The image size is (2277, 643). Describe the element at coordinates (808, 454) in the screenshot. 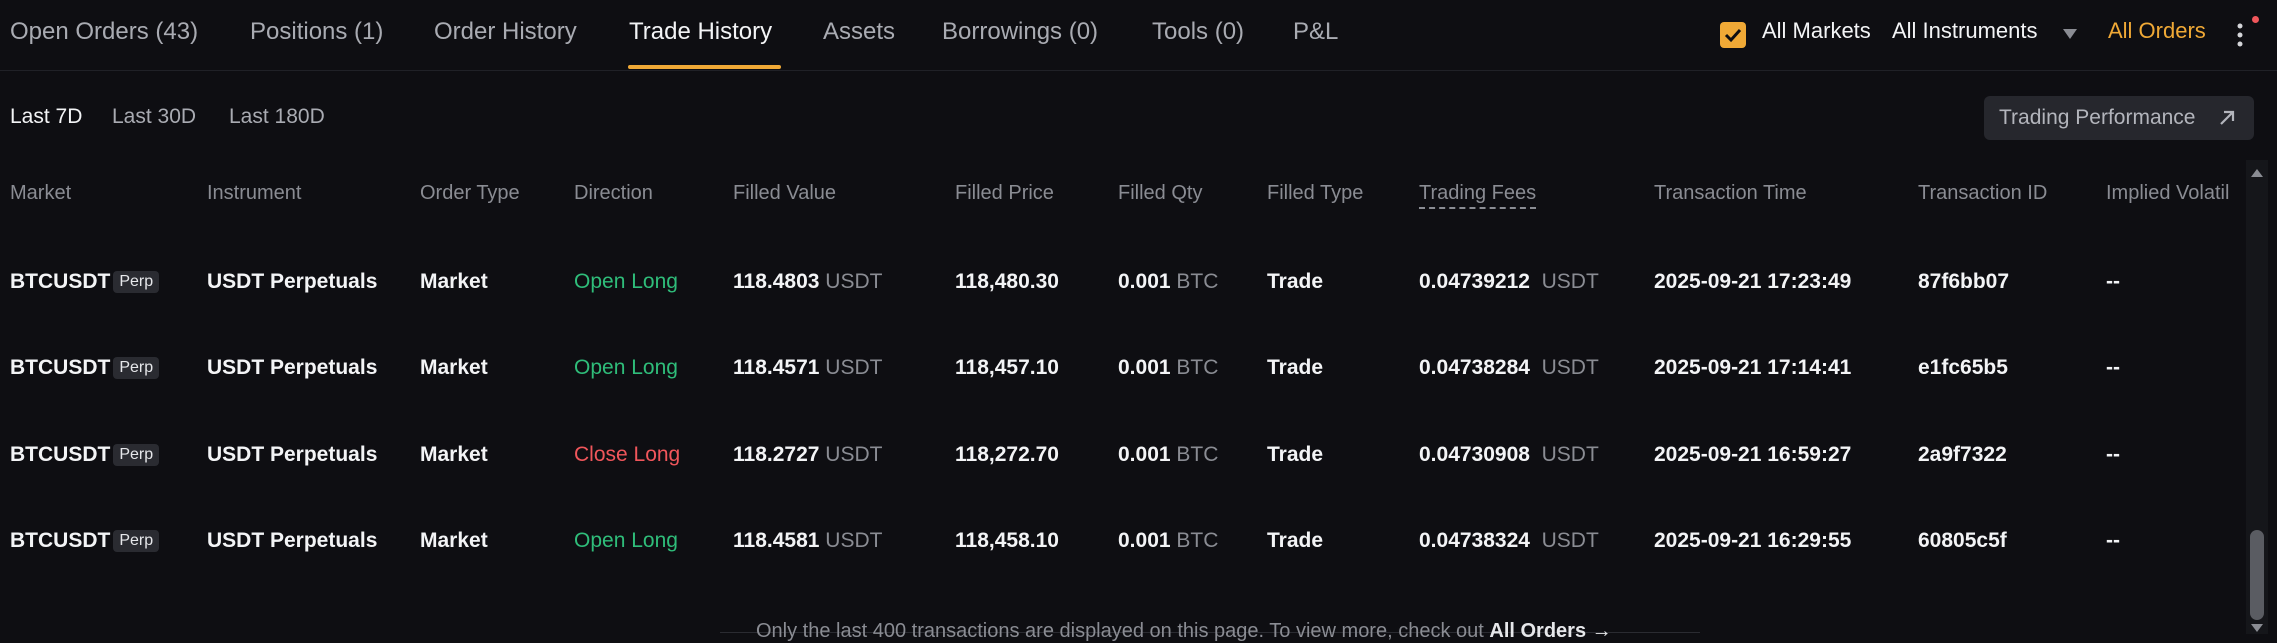

I see `filled-value-cell: 118.2727 USDT` at that location.